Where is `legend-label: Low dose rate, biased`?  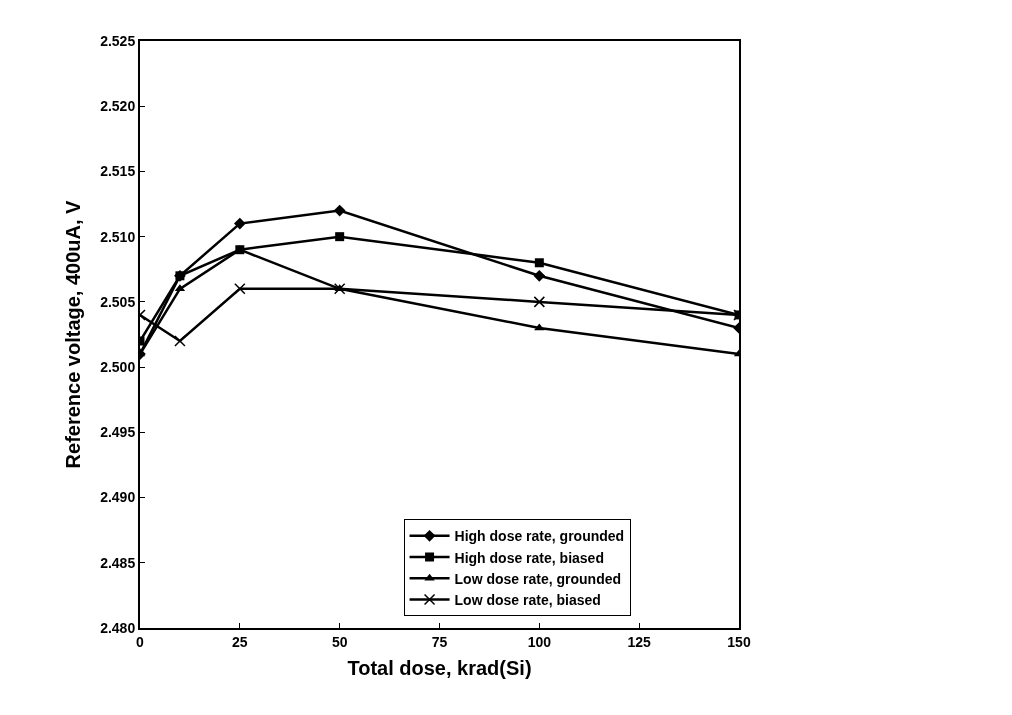
legend-label: Low dose rate, biased is located at coordinates (527, 599).